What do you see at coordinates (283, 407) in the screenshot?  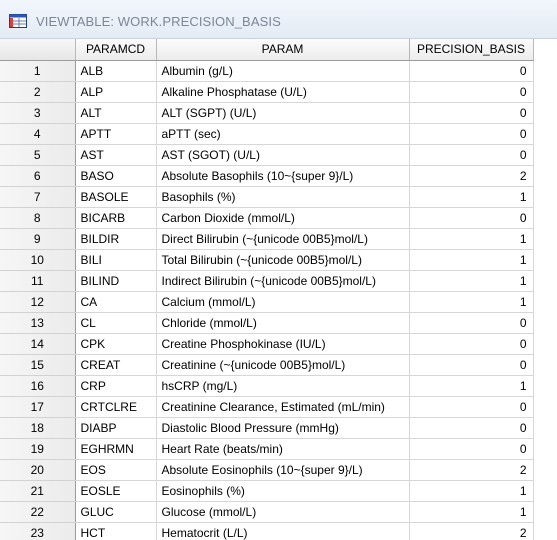 I see `cell-param: Creatinine Clearance, Estimated (mL/min)` at bounding box center [283, 407].